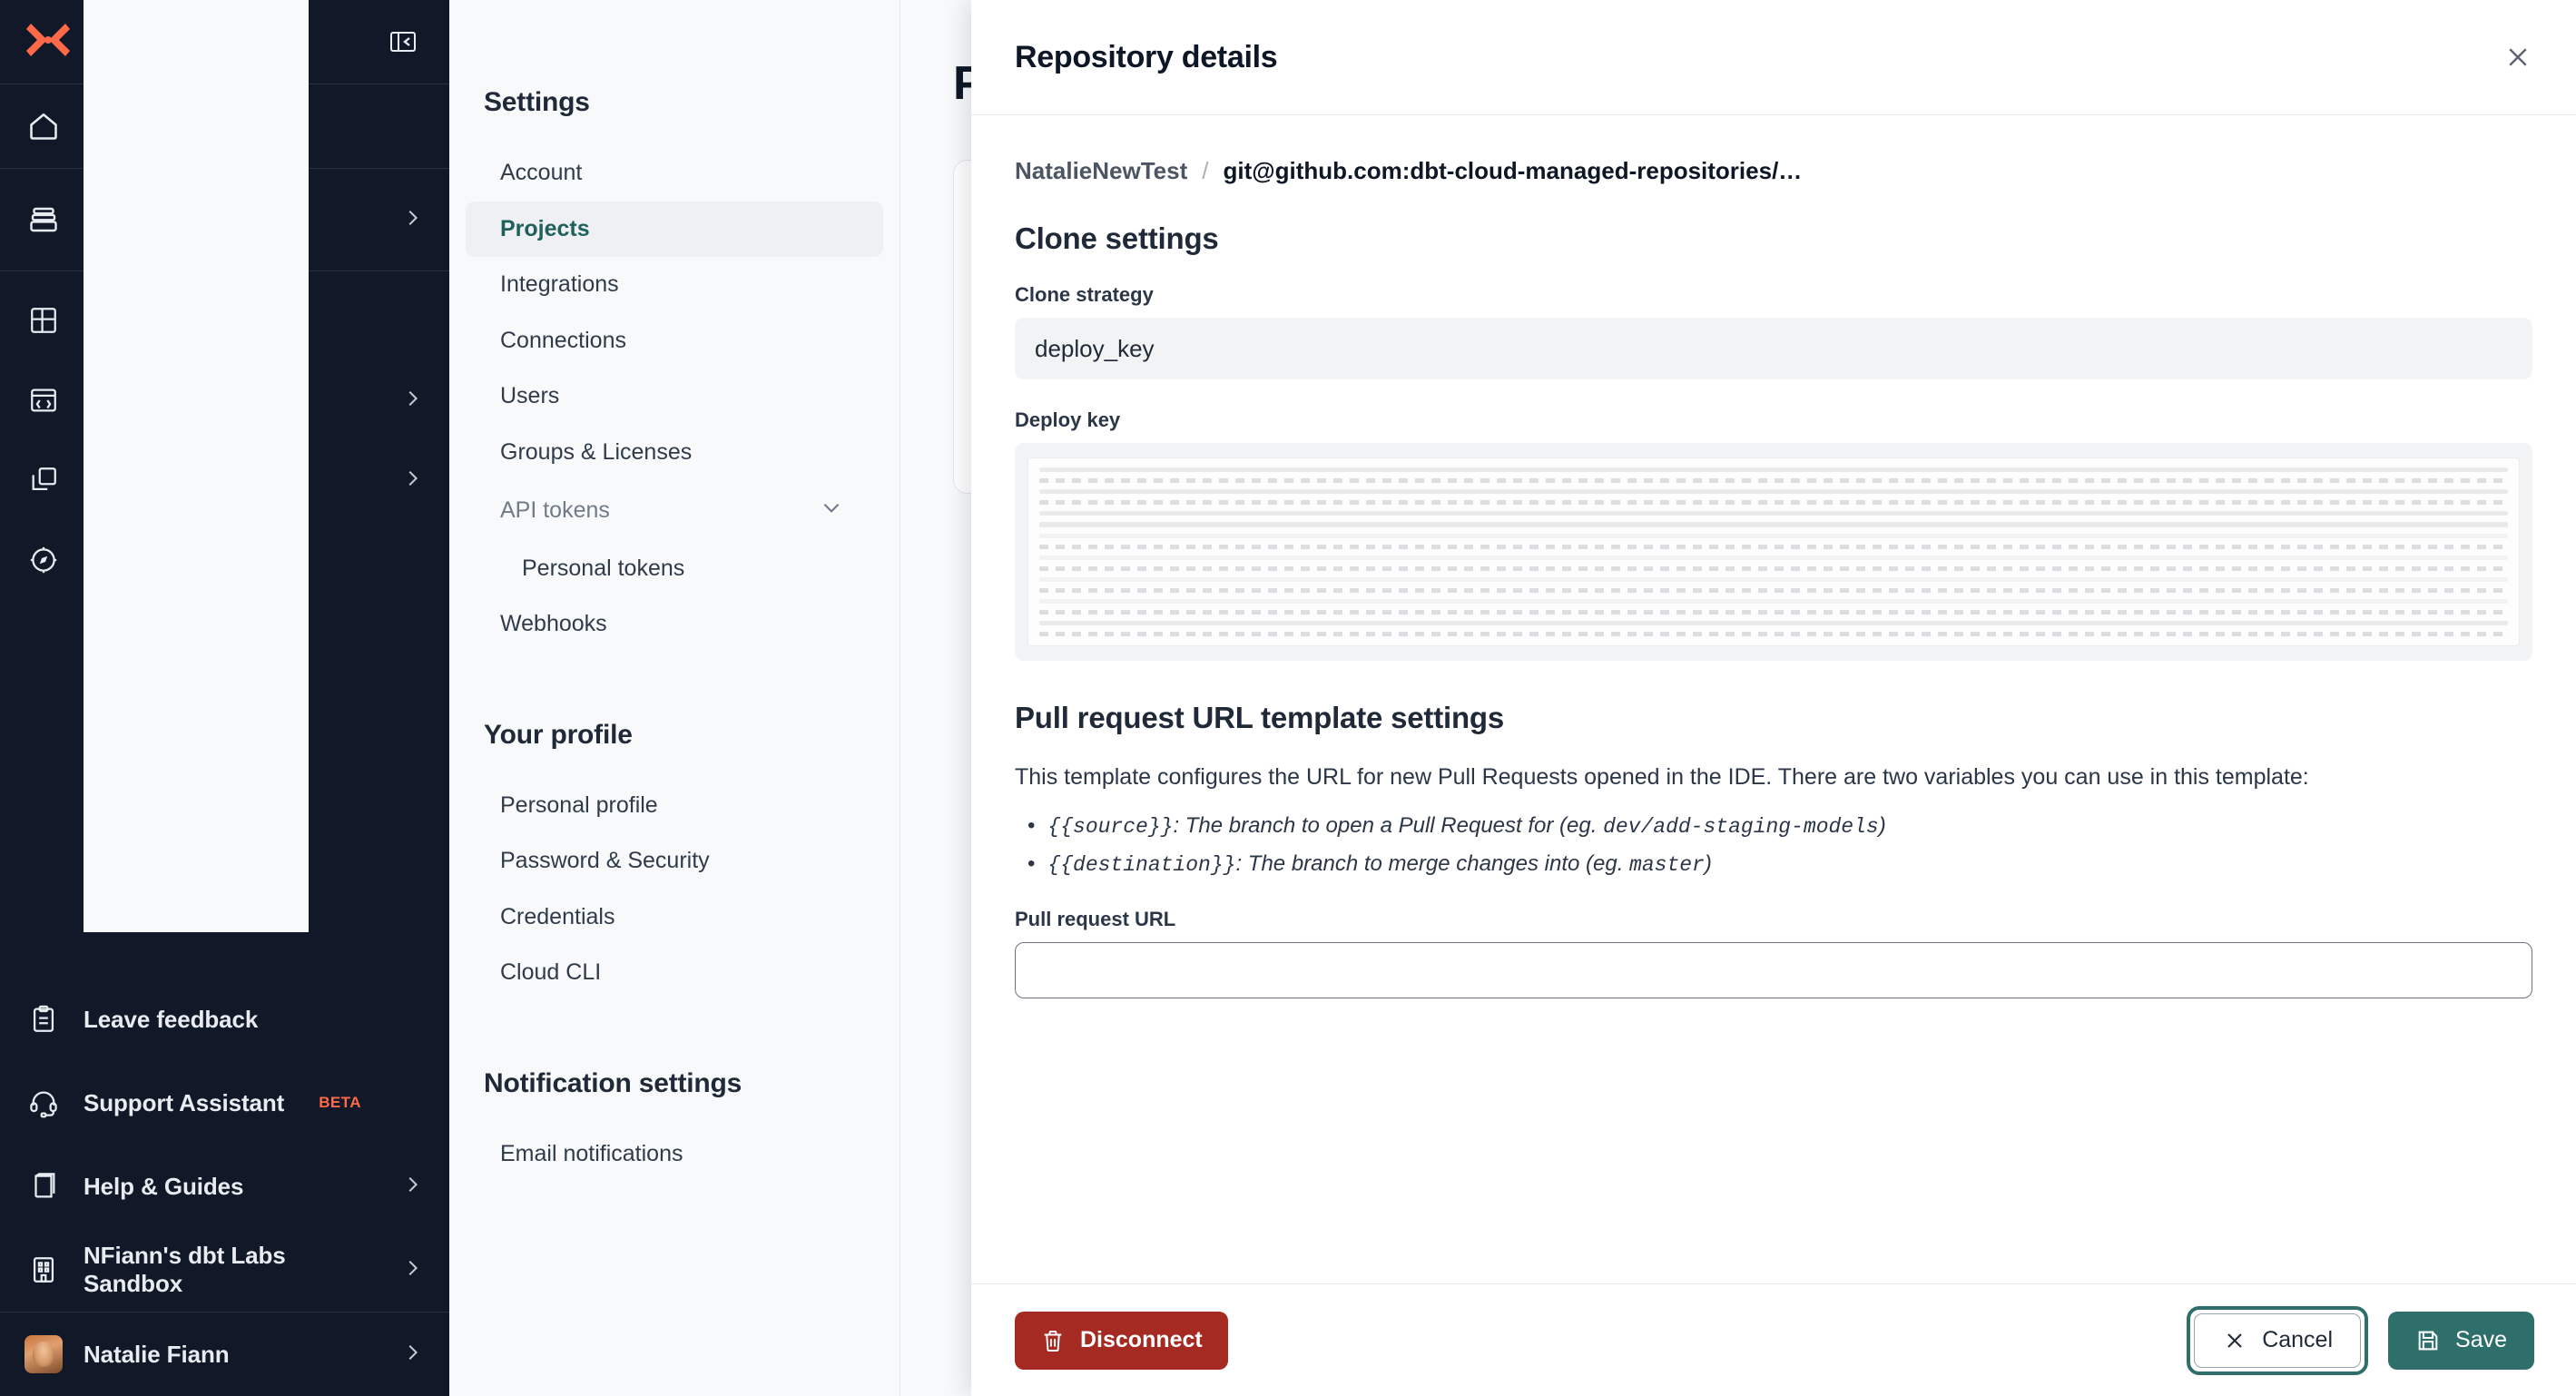 This screenshot has width=2576, height=1396. What do you see at coordinates (1084, 294) in the screenshot?
I see `clone-strategy-label: Clone strategy` at bounding box center [1084, 294].